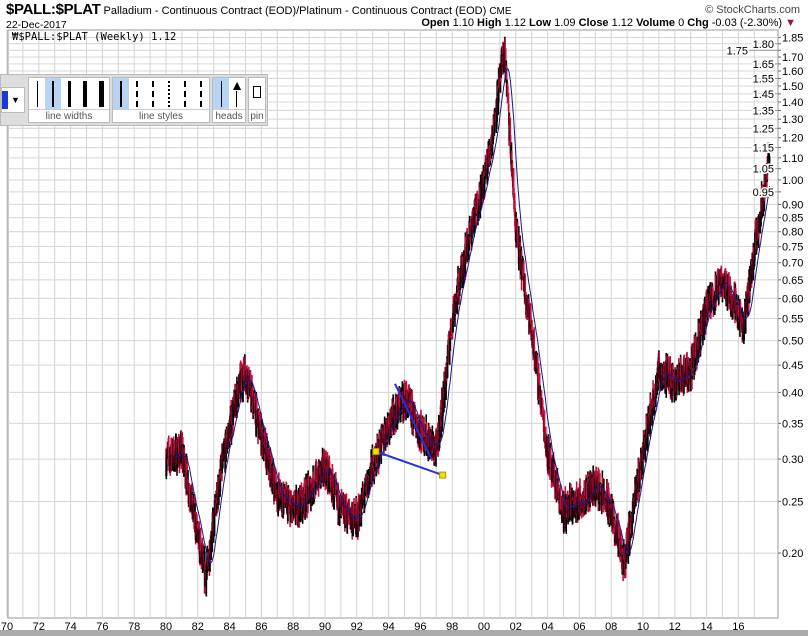 This screenshot has width=808, height=636. Describe the element at coordinates (792, 460) in the screenshot. I see `y-tick-label: 0.30` at that location.